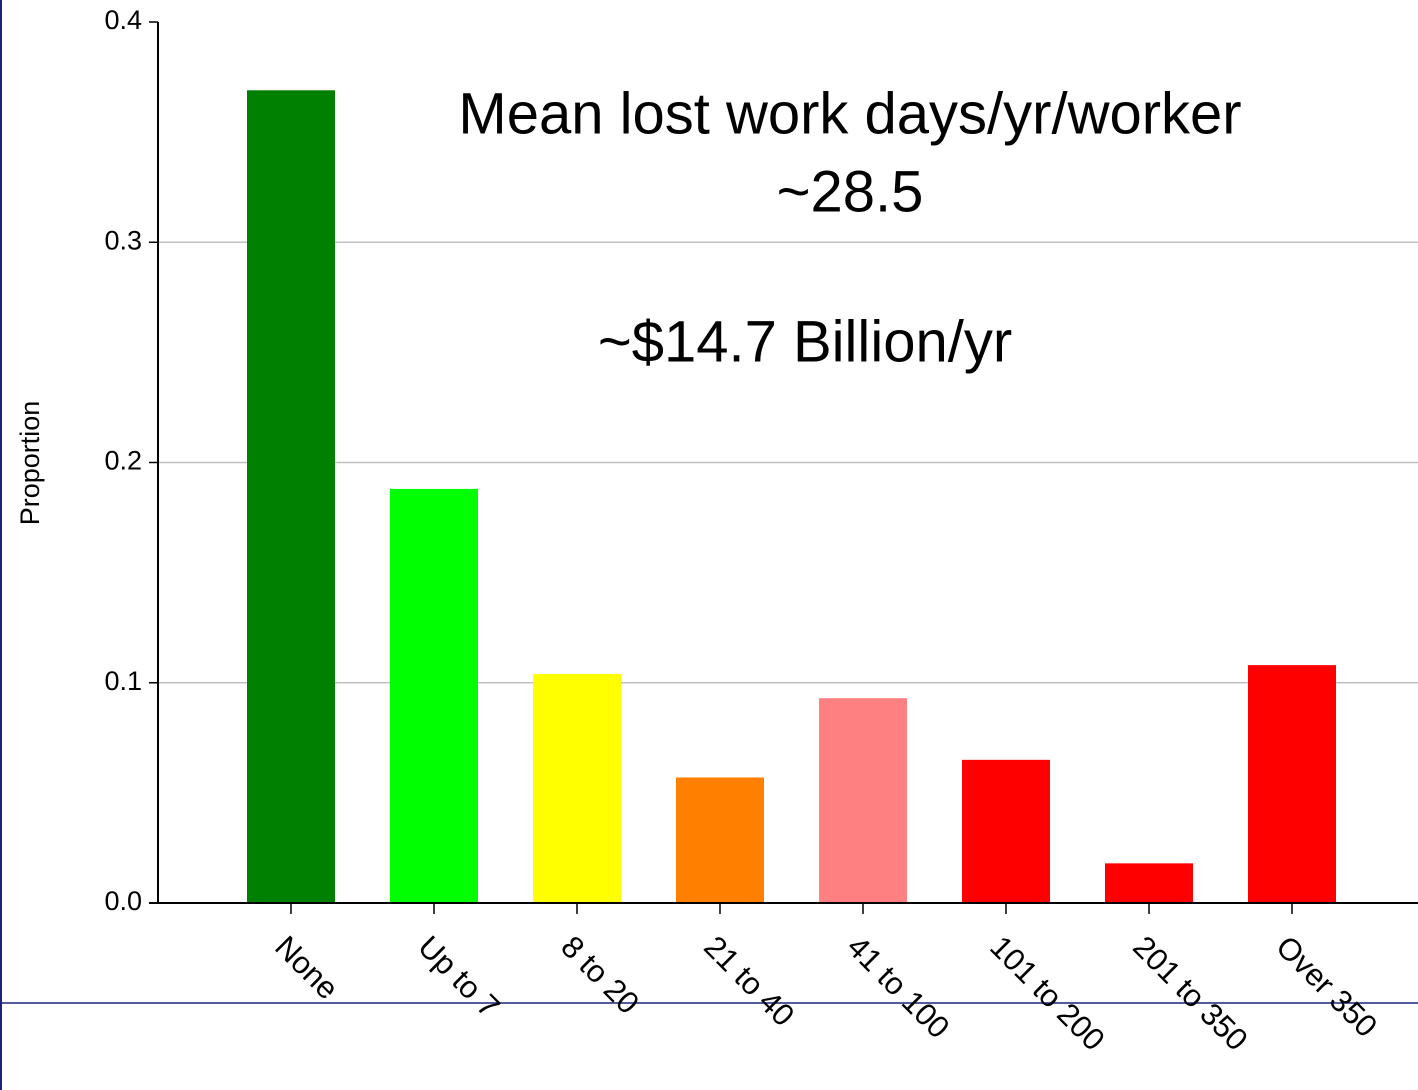 This screenshot has height=1090, width=1418. What do you see at coordinates (123, 901) in the screenshot?
I see `y-tick-label: 0.0` at bounding box center [123, 901].